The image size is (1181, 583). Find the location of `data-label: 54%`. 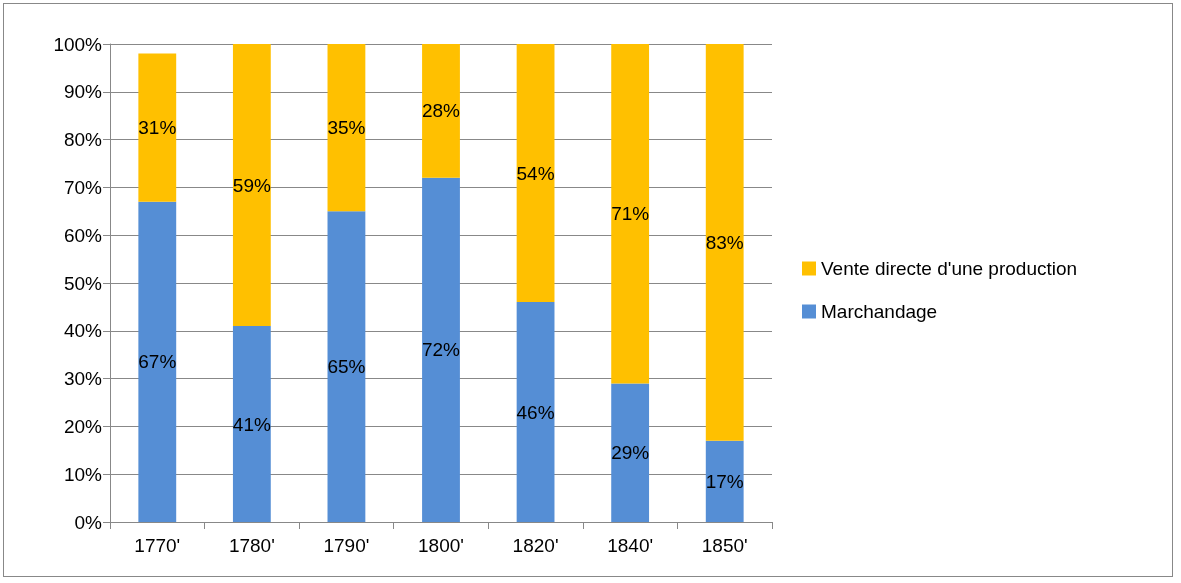

data-label: 54% is located at coordinates (535, 173).